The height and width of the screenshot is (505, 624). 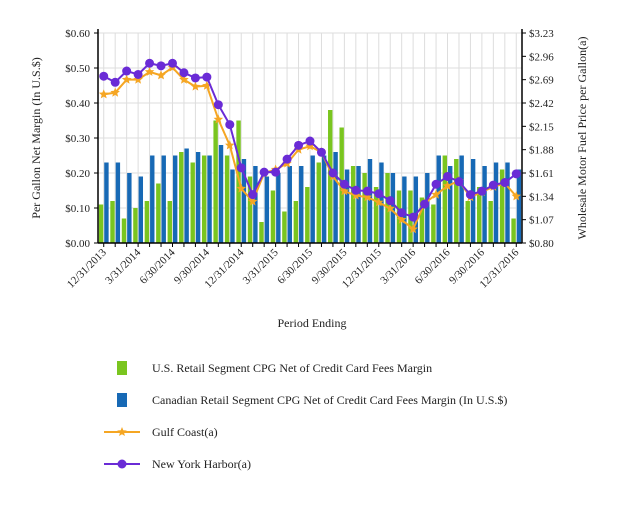 What do you see at coordinates (541, 244) in the screenshot?
I see `y2-tick-label: $0.80` at bounding box center [541, 244].